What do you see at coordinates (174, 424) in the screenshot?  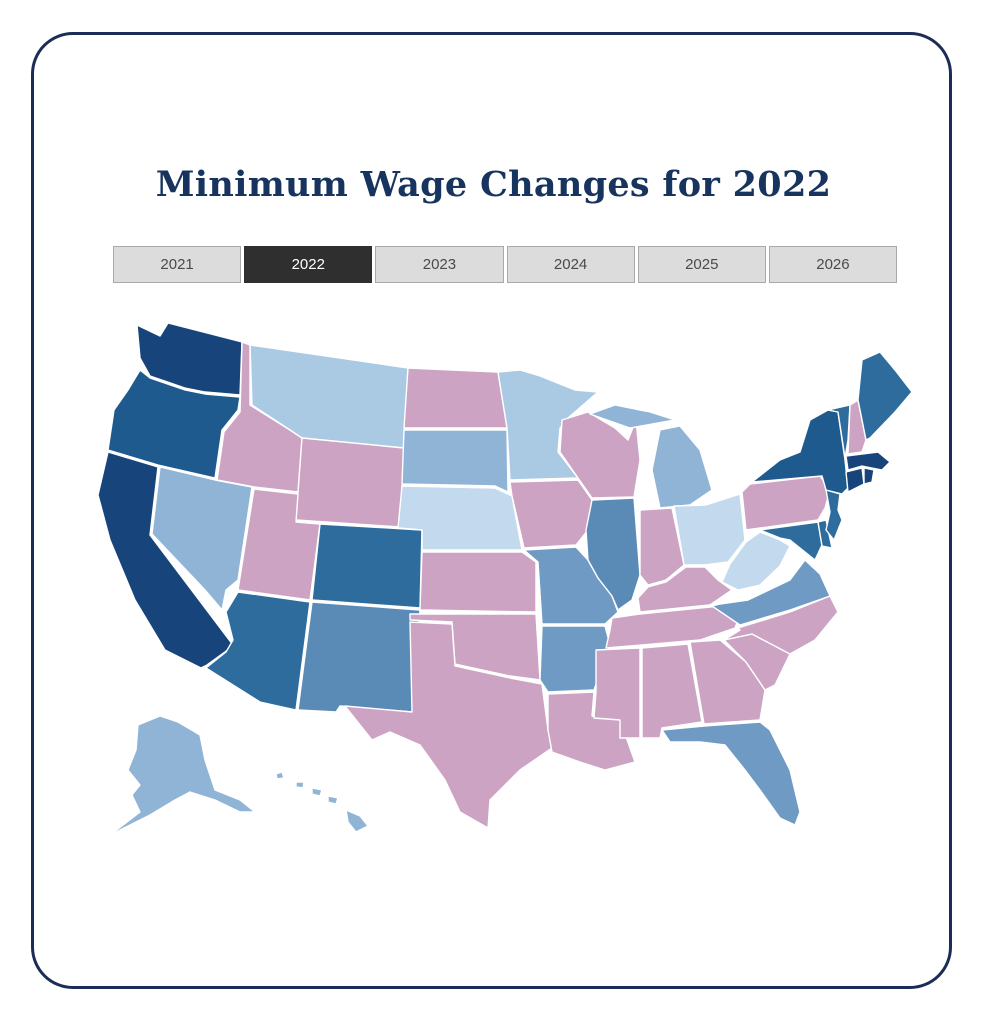 I see `state-oregon` at bounding box center [174, 424].